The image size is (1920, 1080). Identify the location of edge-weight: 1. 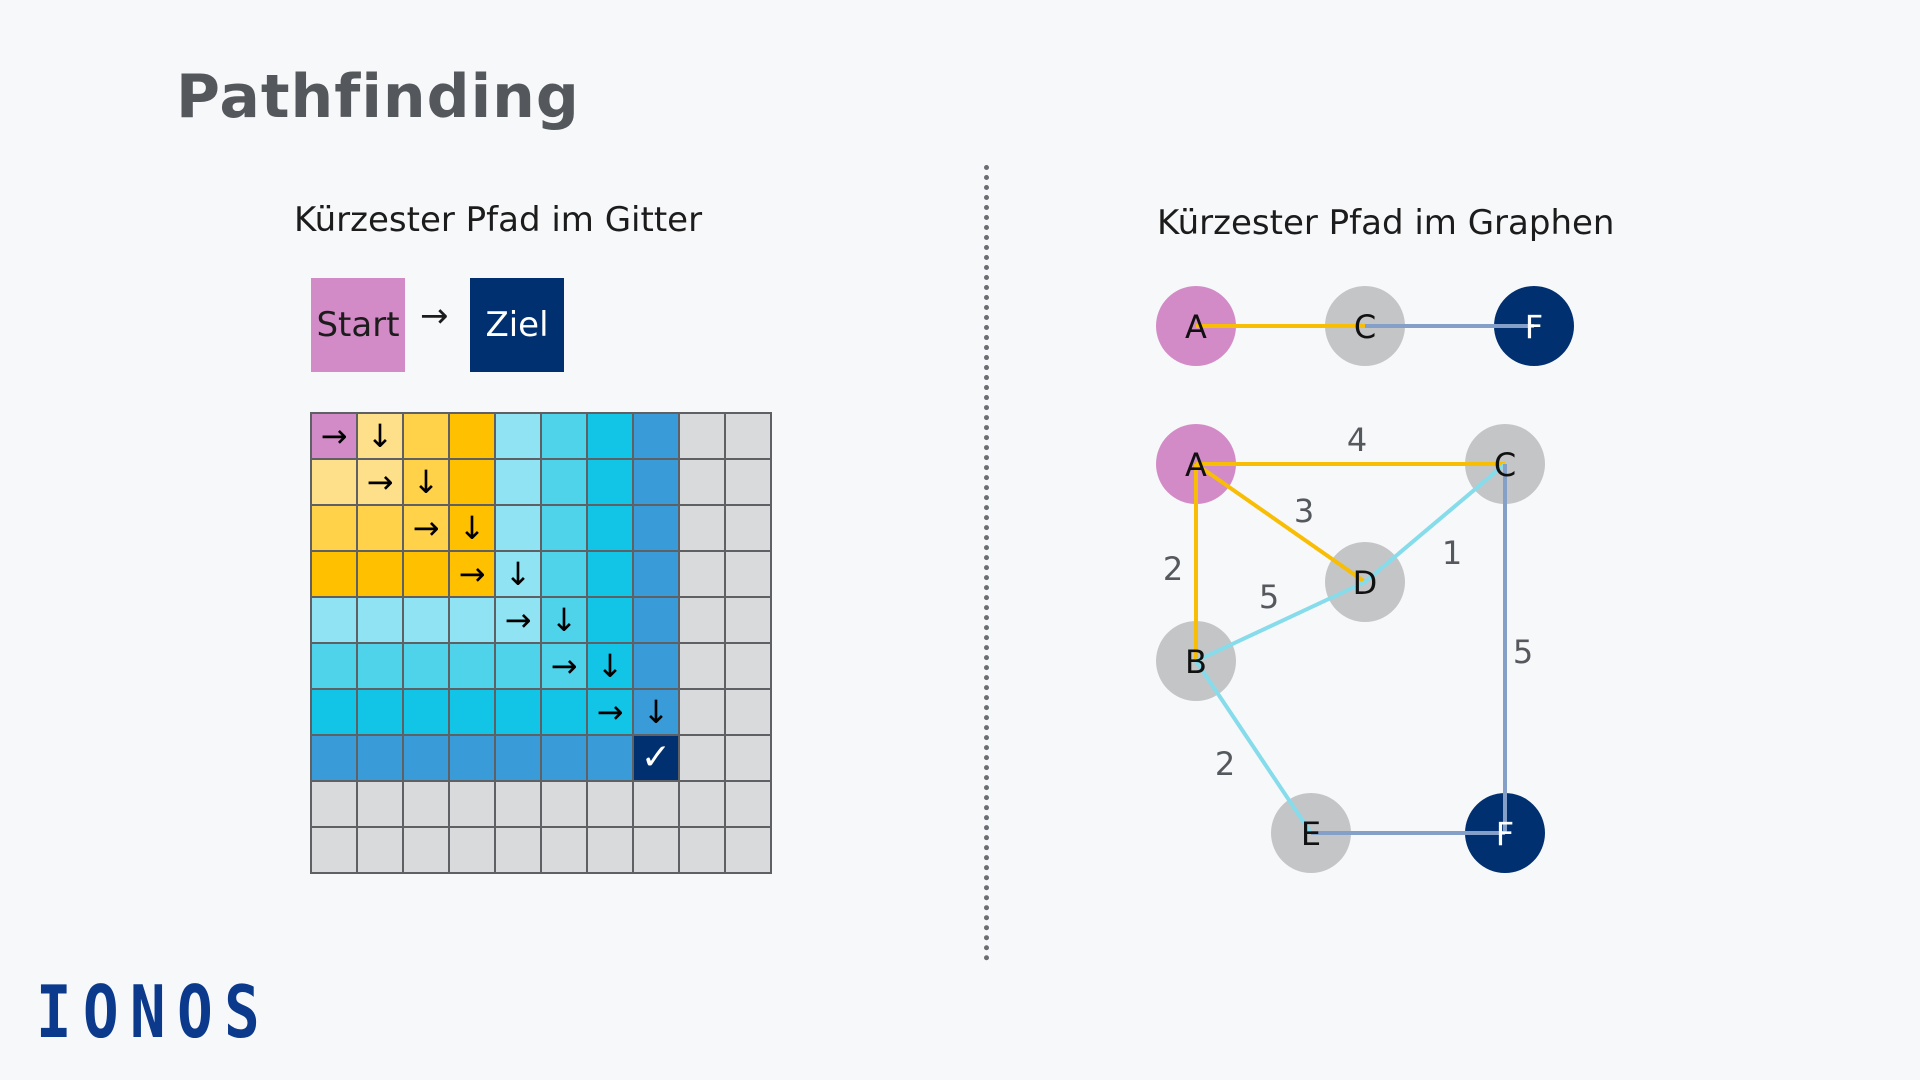
(1452, 553).